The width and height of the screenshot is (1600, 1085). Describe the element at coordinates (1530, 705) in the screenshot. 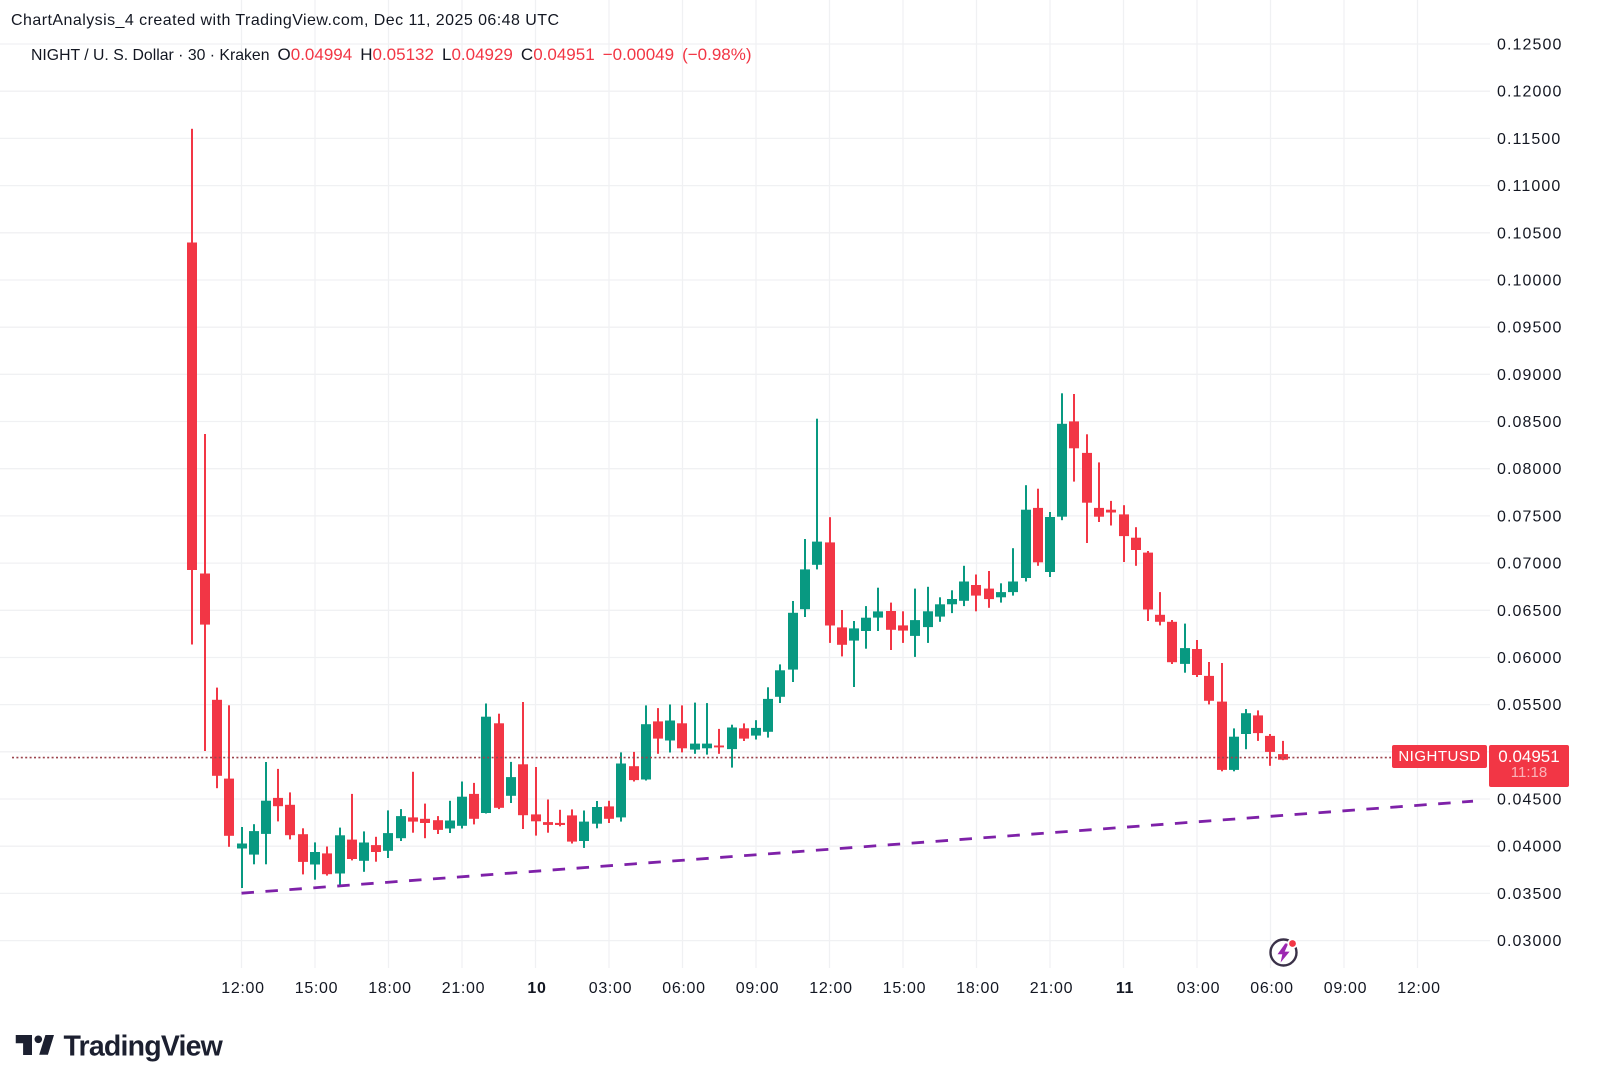

I see `svg-text: 0.05500` at that location.